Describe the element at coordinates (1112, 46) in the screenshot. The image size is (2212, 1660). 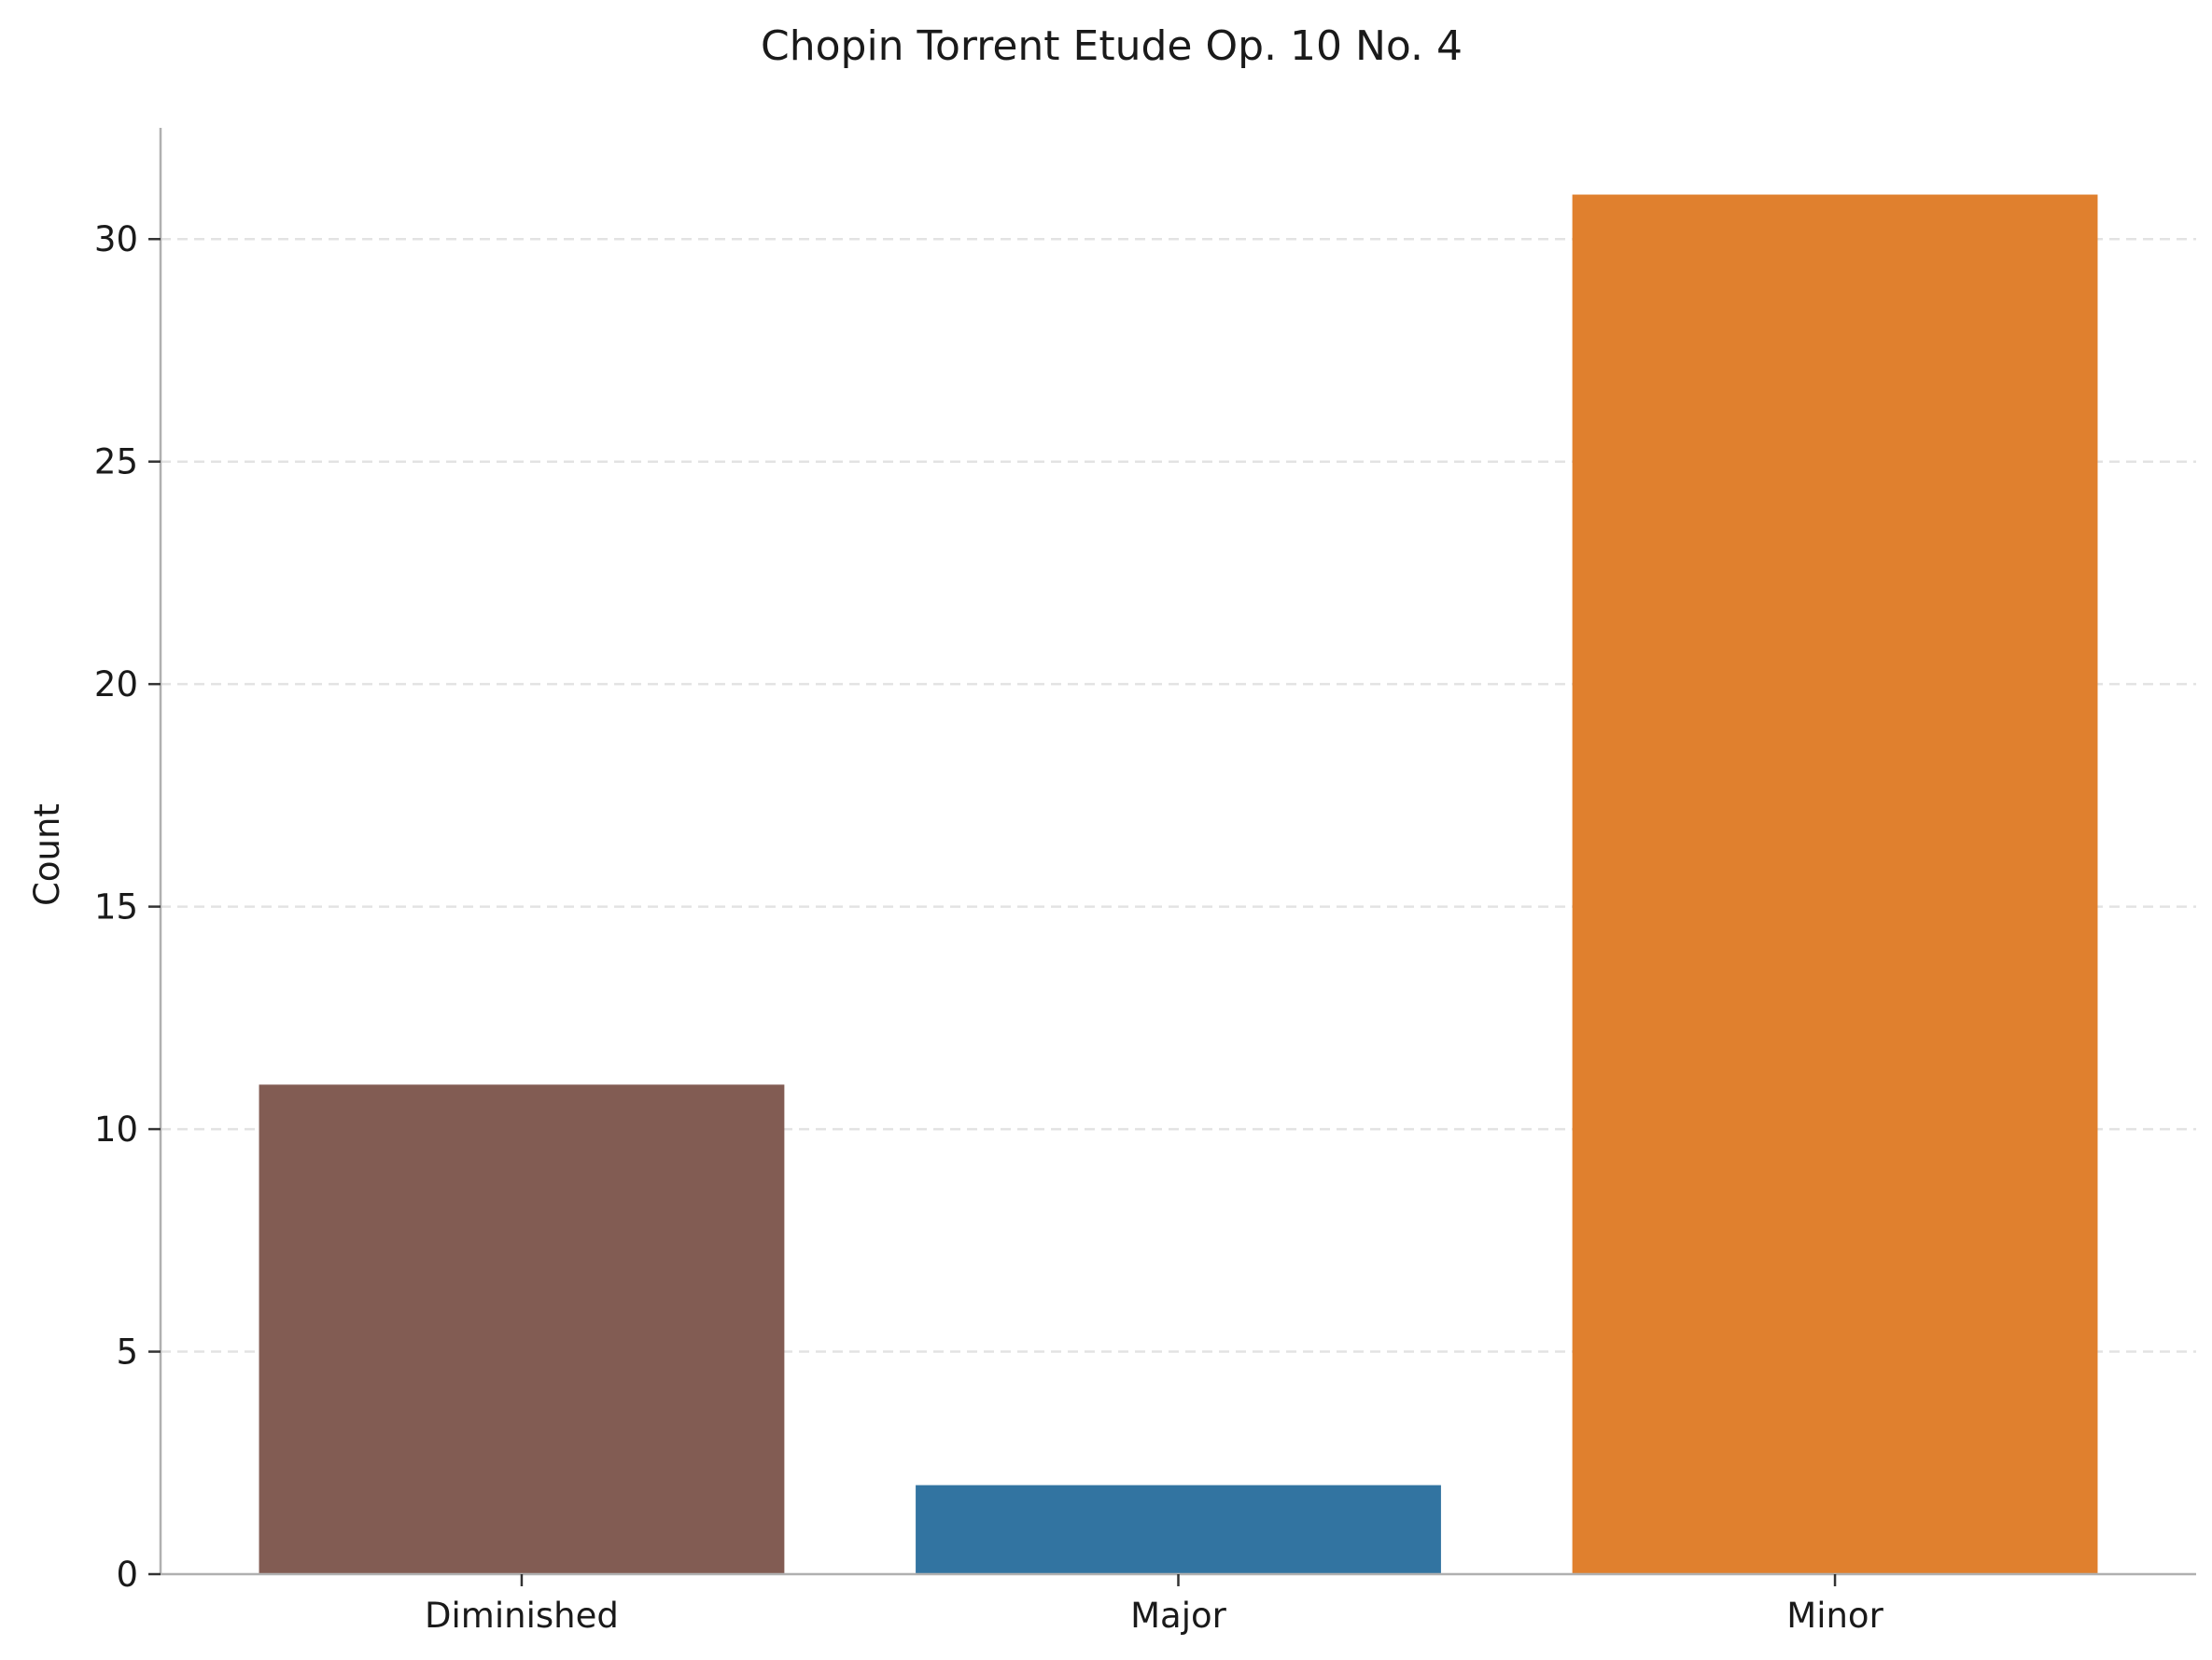
I see `chart-title: Chopin Torrent Etude Op. 10 No. 4` at that location.